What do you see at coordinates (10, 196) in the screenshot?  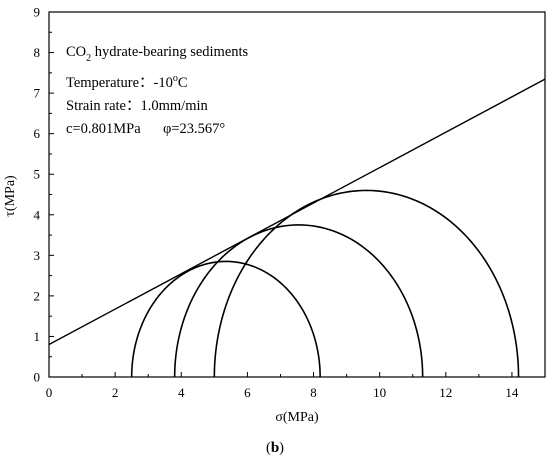 I see `y-axis-label: τ(MPa)` at bounding box center [10, 196].